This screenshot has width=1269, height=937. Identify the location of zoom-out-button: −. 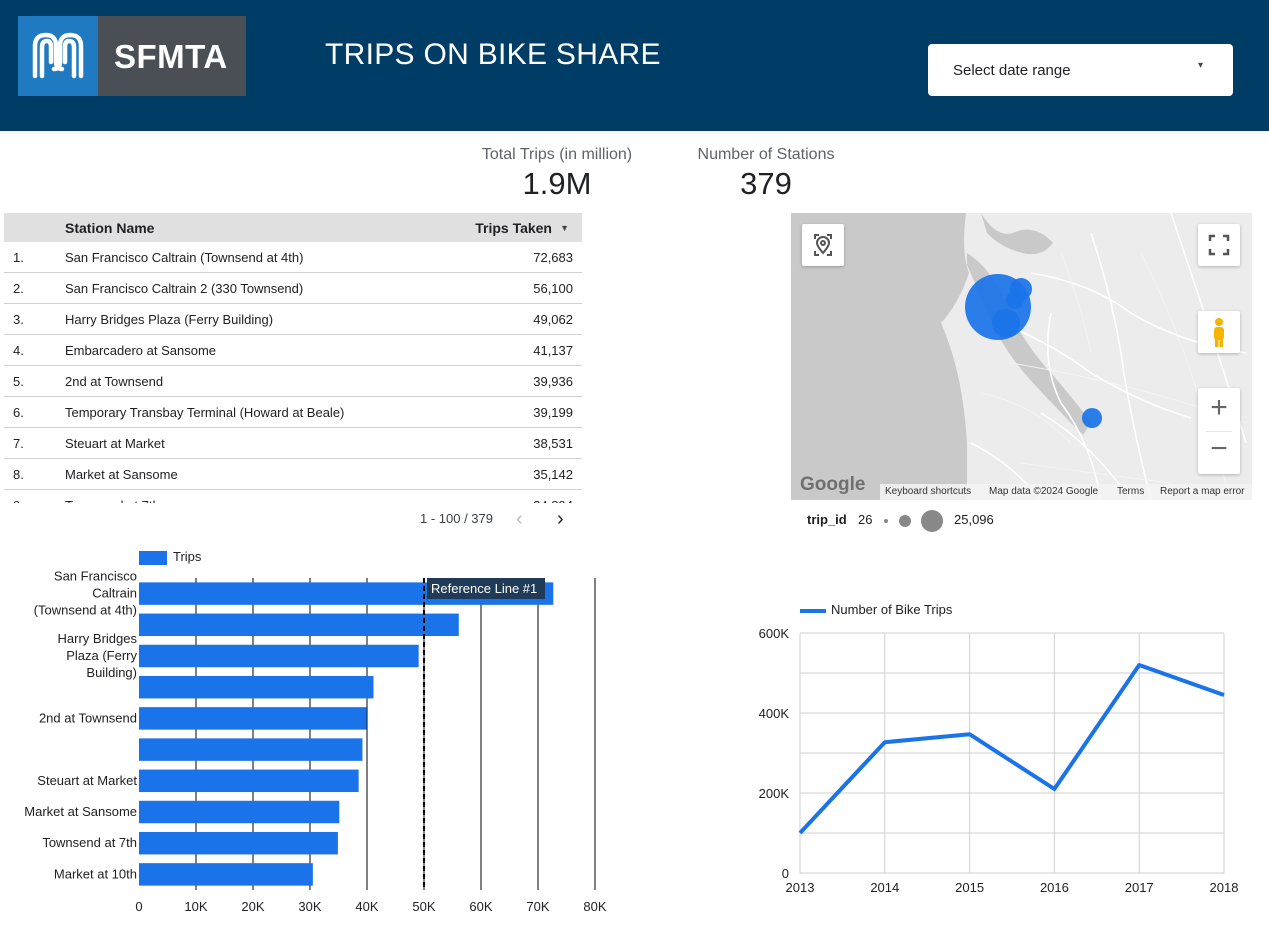
(1219, 448).